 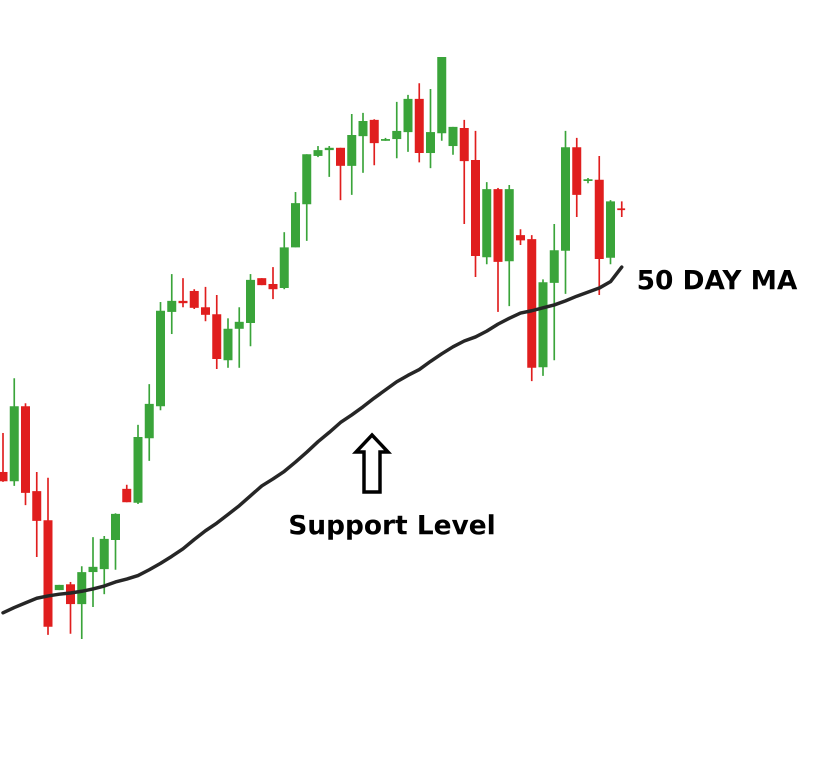 I want to click on annotation: Support Level, so click(x=392, y=527).